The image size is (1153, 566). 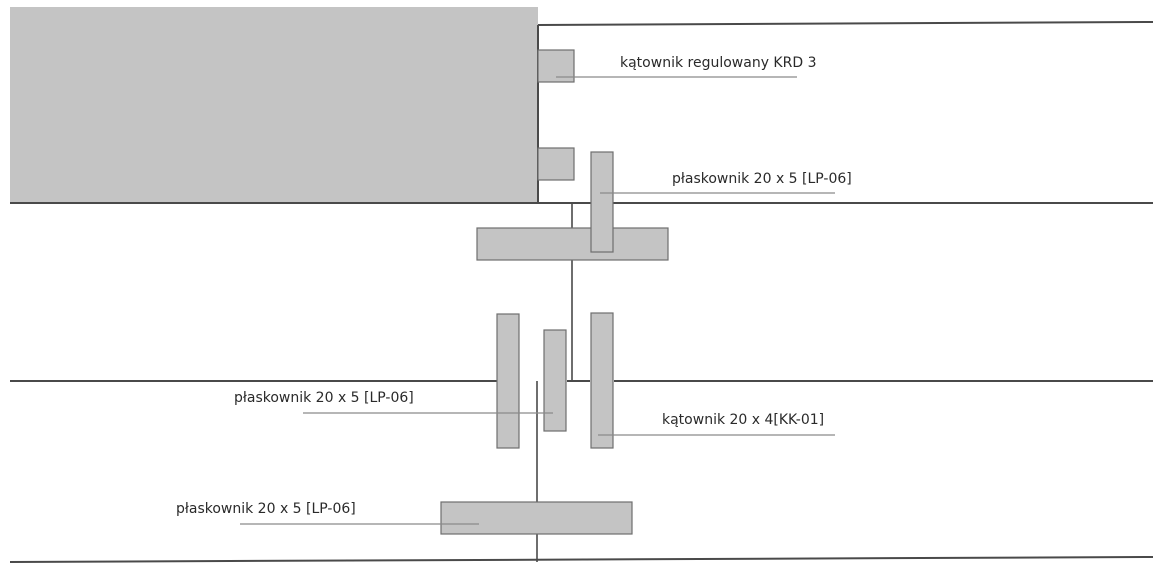 What do you see at coordinates (762, 179) in the screenshot?
I see `label-lp-top: płaskownik 20 x 5 [LP-06]` at bounding box center [762, 179].